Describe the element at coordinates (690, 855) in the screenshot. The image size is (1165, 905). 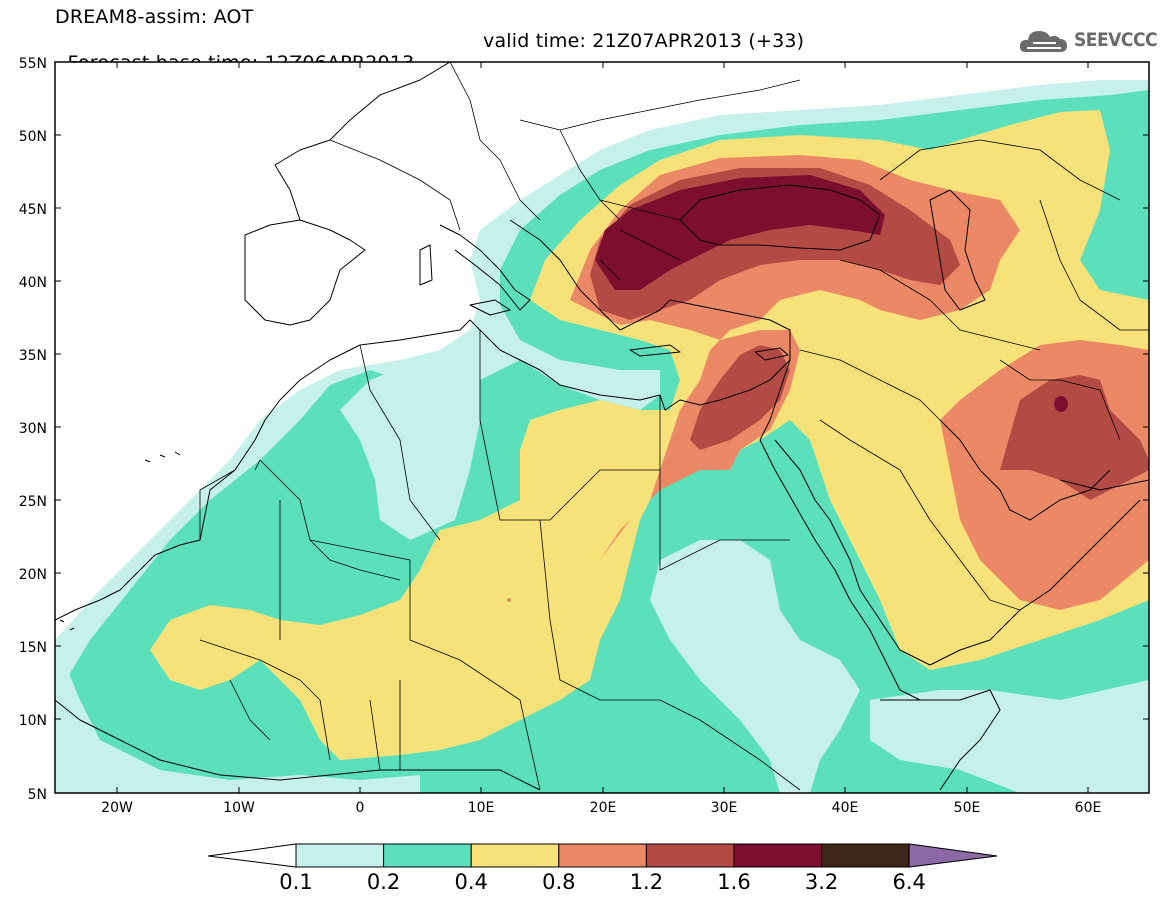
I see `colorbar-segment-1.2` at that location.